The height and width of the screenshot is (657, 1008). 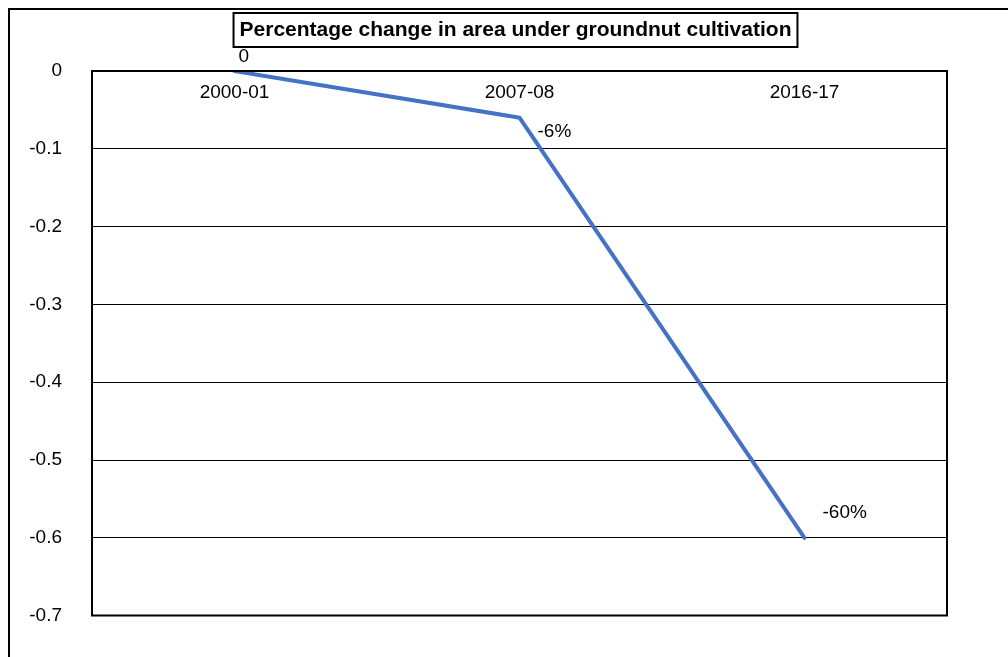 What do you see at coordinates (515, 28) in the screenshot?
I see `chart-title: Percentage change in area under groundnut cultivation` at bounding box center [515, 28].